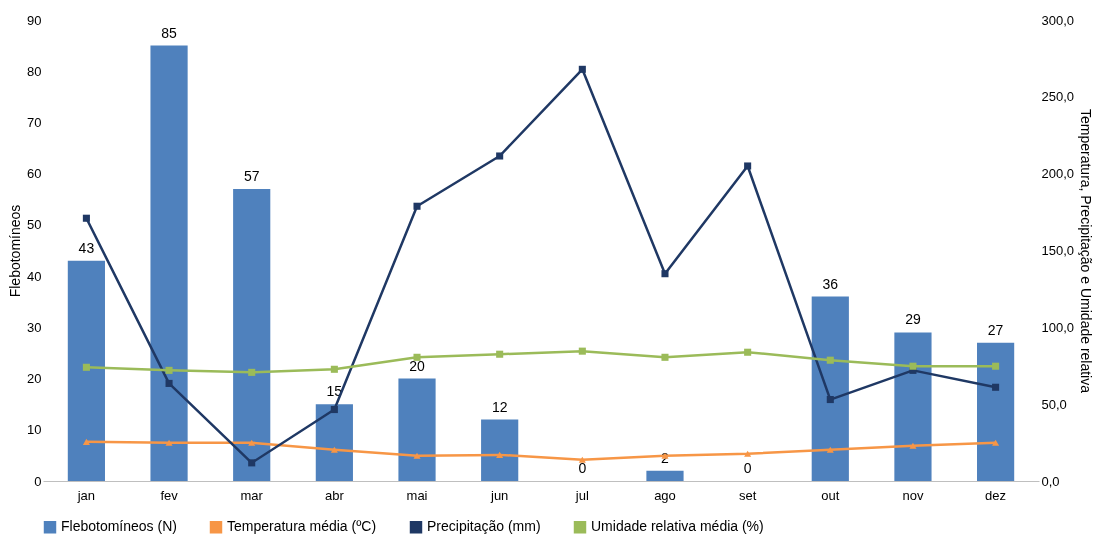 The width and height of the screenshot is (1107, 547). I want to click on x-tick-label: ago, so click(665, 495).